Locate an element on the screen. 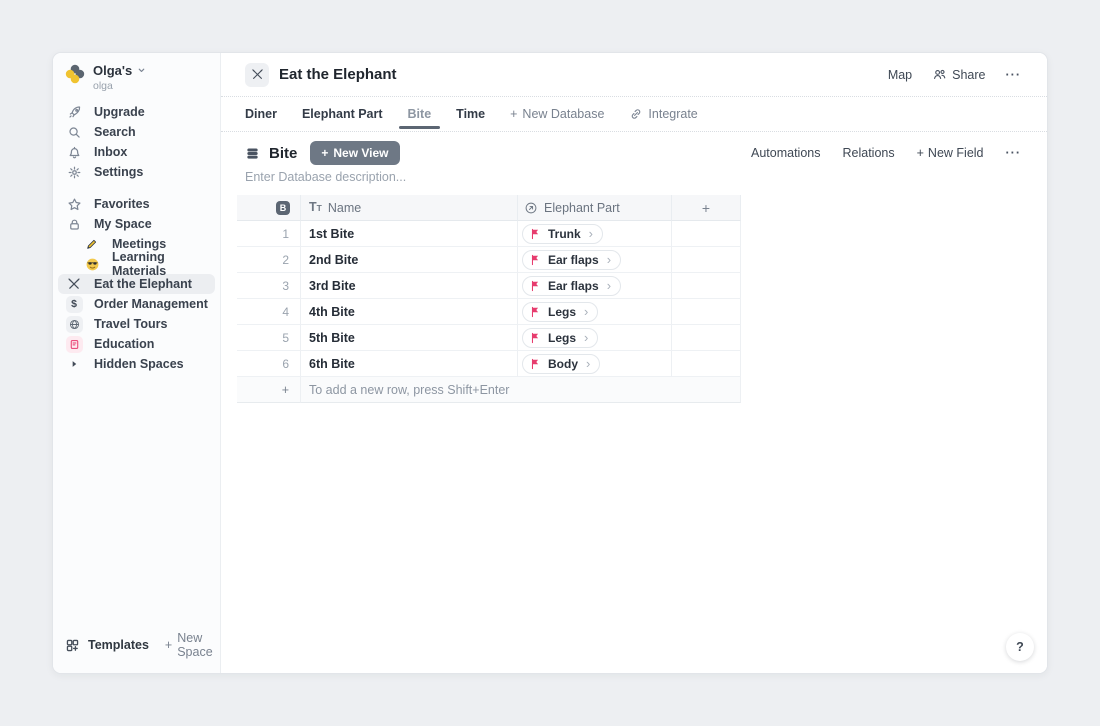  relation-label: Ear flaps is located at coordinates (573, 259).